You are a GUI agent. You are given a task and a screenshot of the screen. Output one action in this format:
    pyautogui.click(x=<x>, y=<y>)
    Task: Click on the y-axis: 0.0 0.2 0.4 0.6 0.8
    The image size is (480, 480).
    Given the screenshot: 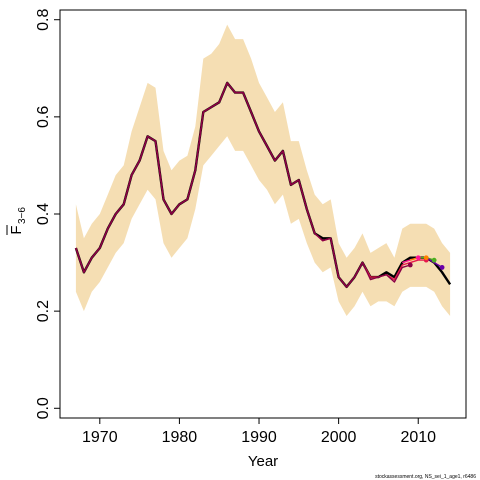 What is the action you would take?
    pyautogui.click(x=47, y=213)
    